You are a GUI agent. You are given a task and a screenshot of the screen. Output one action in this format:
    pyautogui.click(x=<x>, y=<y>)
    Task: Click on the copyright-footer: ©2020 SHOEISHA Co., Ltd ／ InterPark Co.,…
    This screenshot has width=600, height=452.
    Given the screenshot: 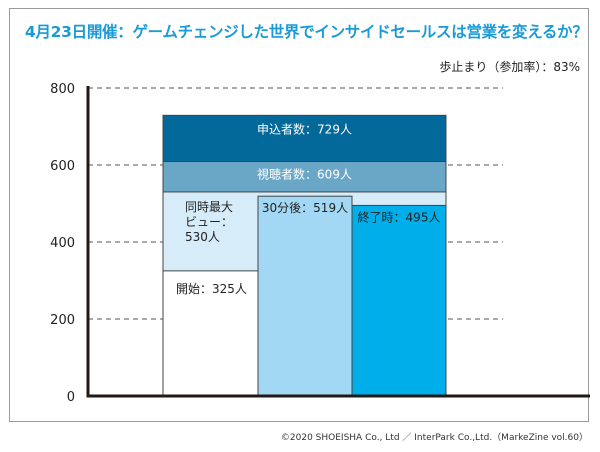 What is the action you would take?
    pyautogui.click(x=434, y=438)
    